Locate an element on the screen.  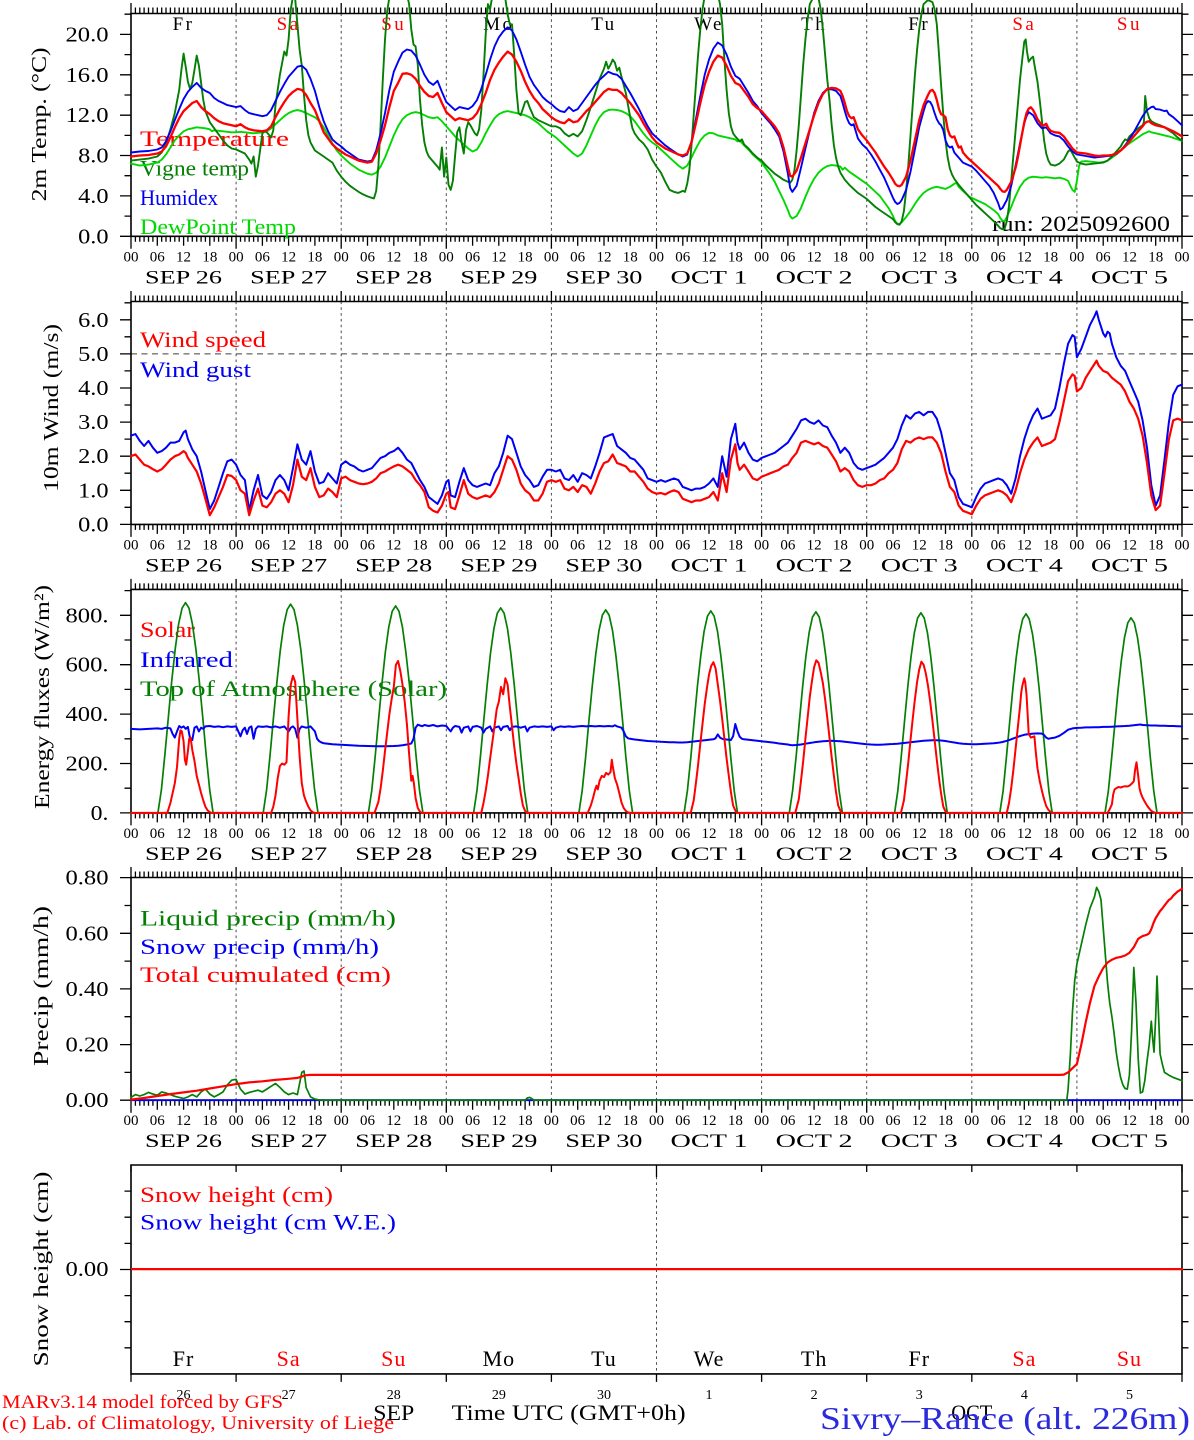
svg-text: 5 is located at coordinates (1129, 1395).